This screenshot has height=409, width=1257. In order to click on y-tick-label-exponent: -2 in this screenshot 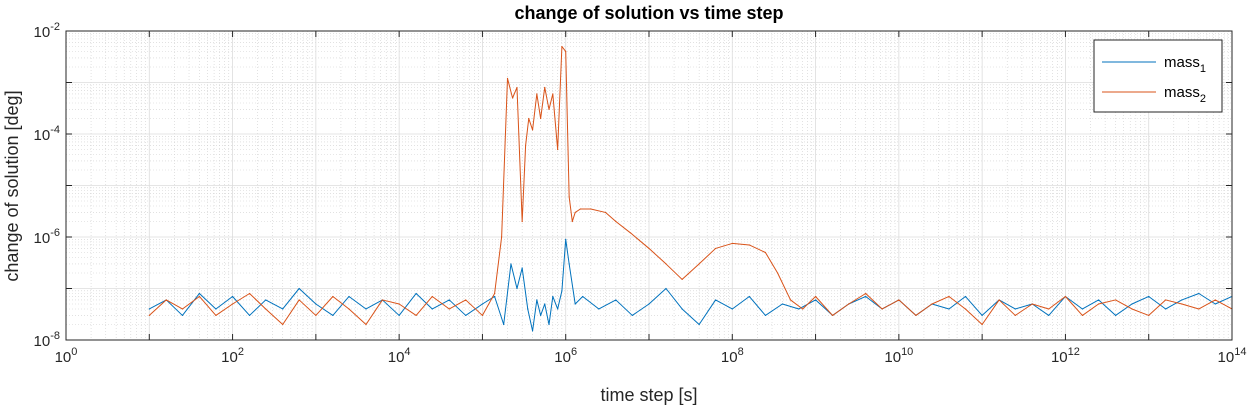, I will do `click(55, 27)`.